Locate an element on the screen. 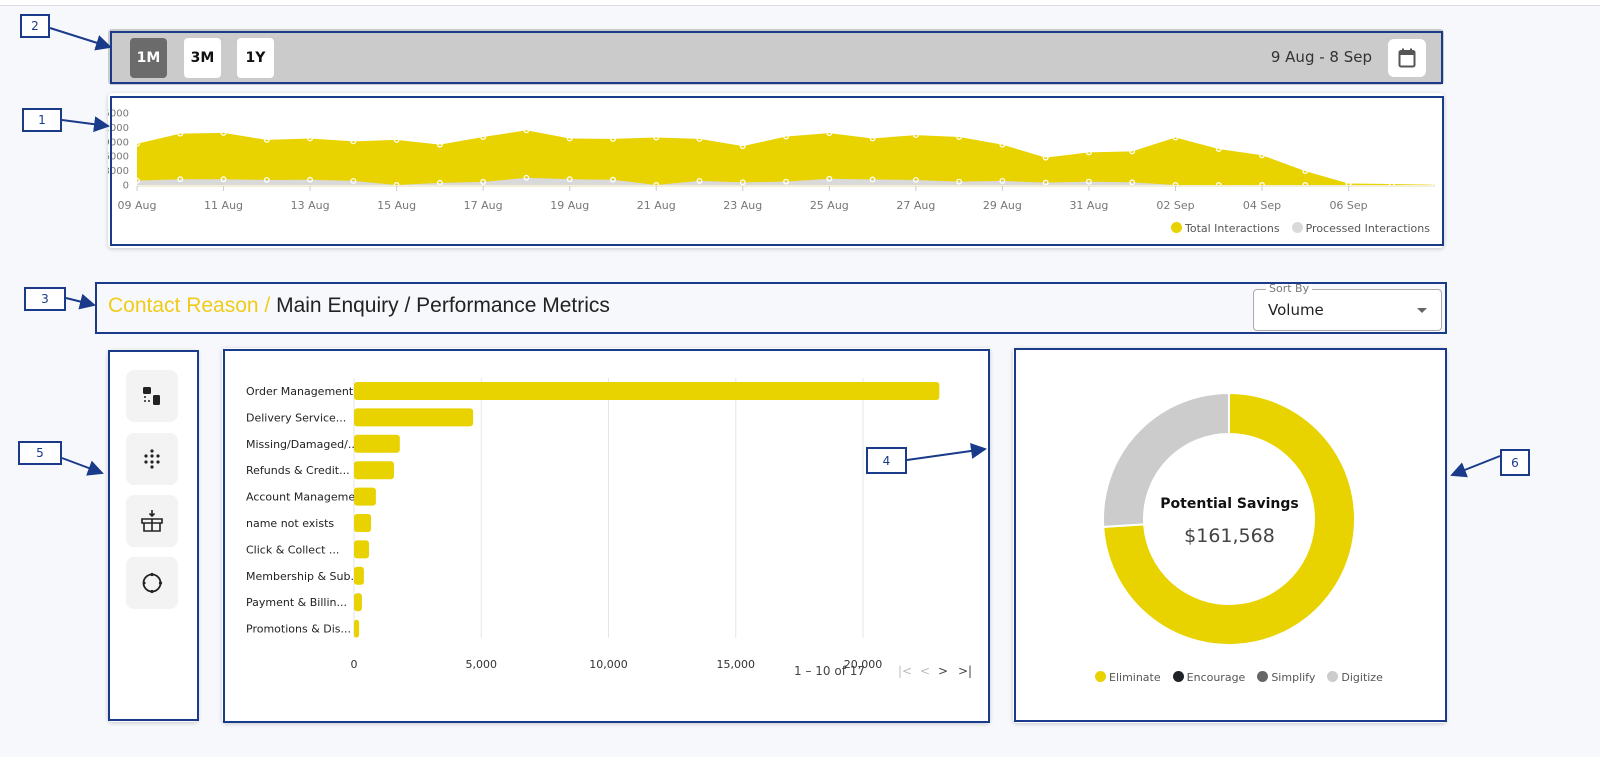 This screenshot has height=757, width=1600. cycle-view-button is located at coordinates (152, 583).